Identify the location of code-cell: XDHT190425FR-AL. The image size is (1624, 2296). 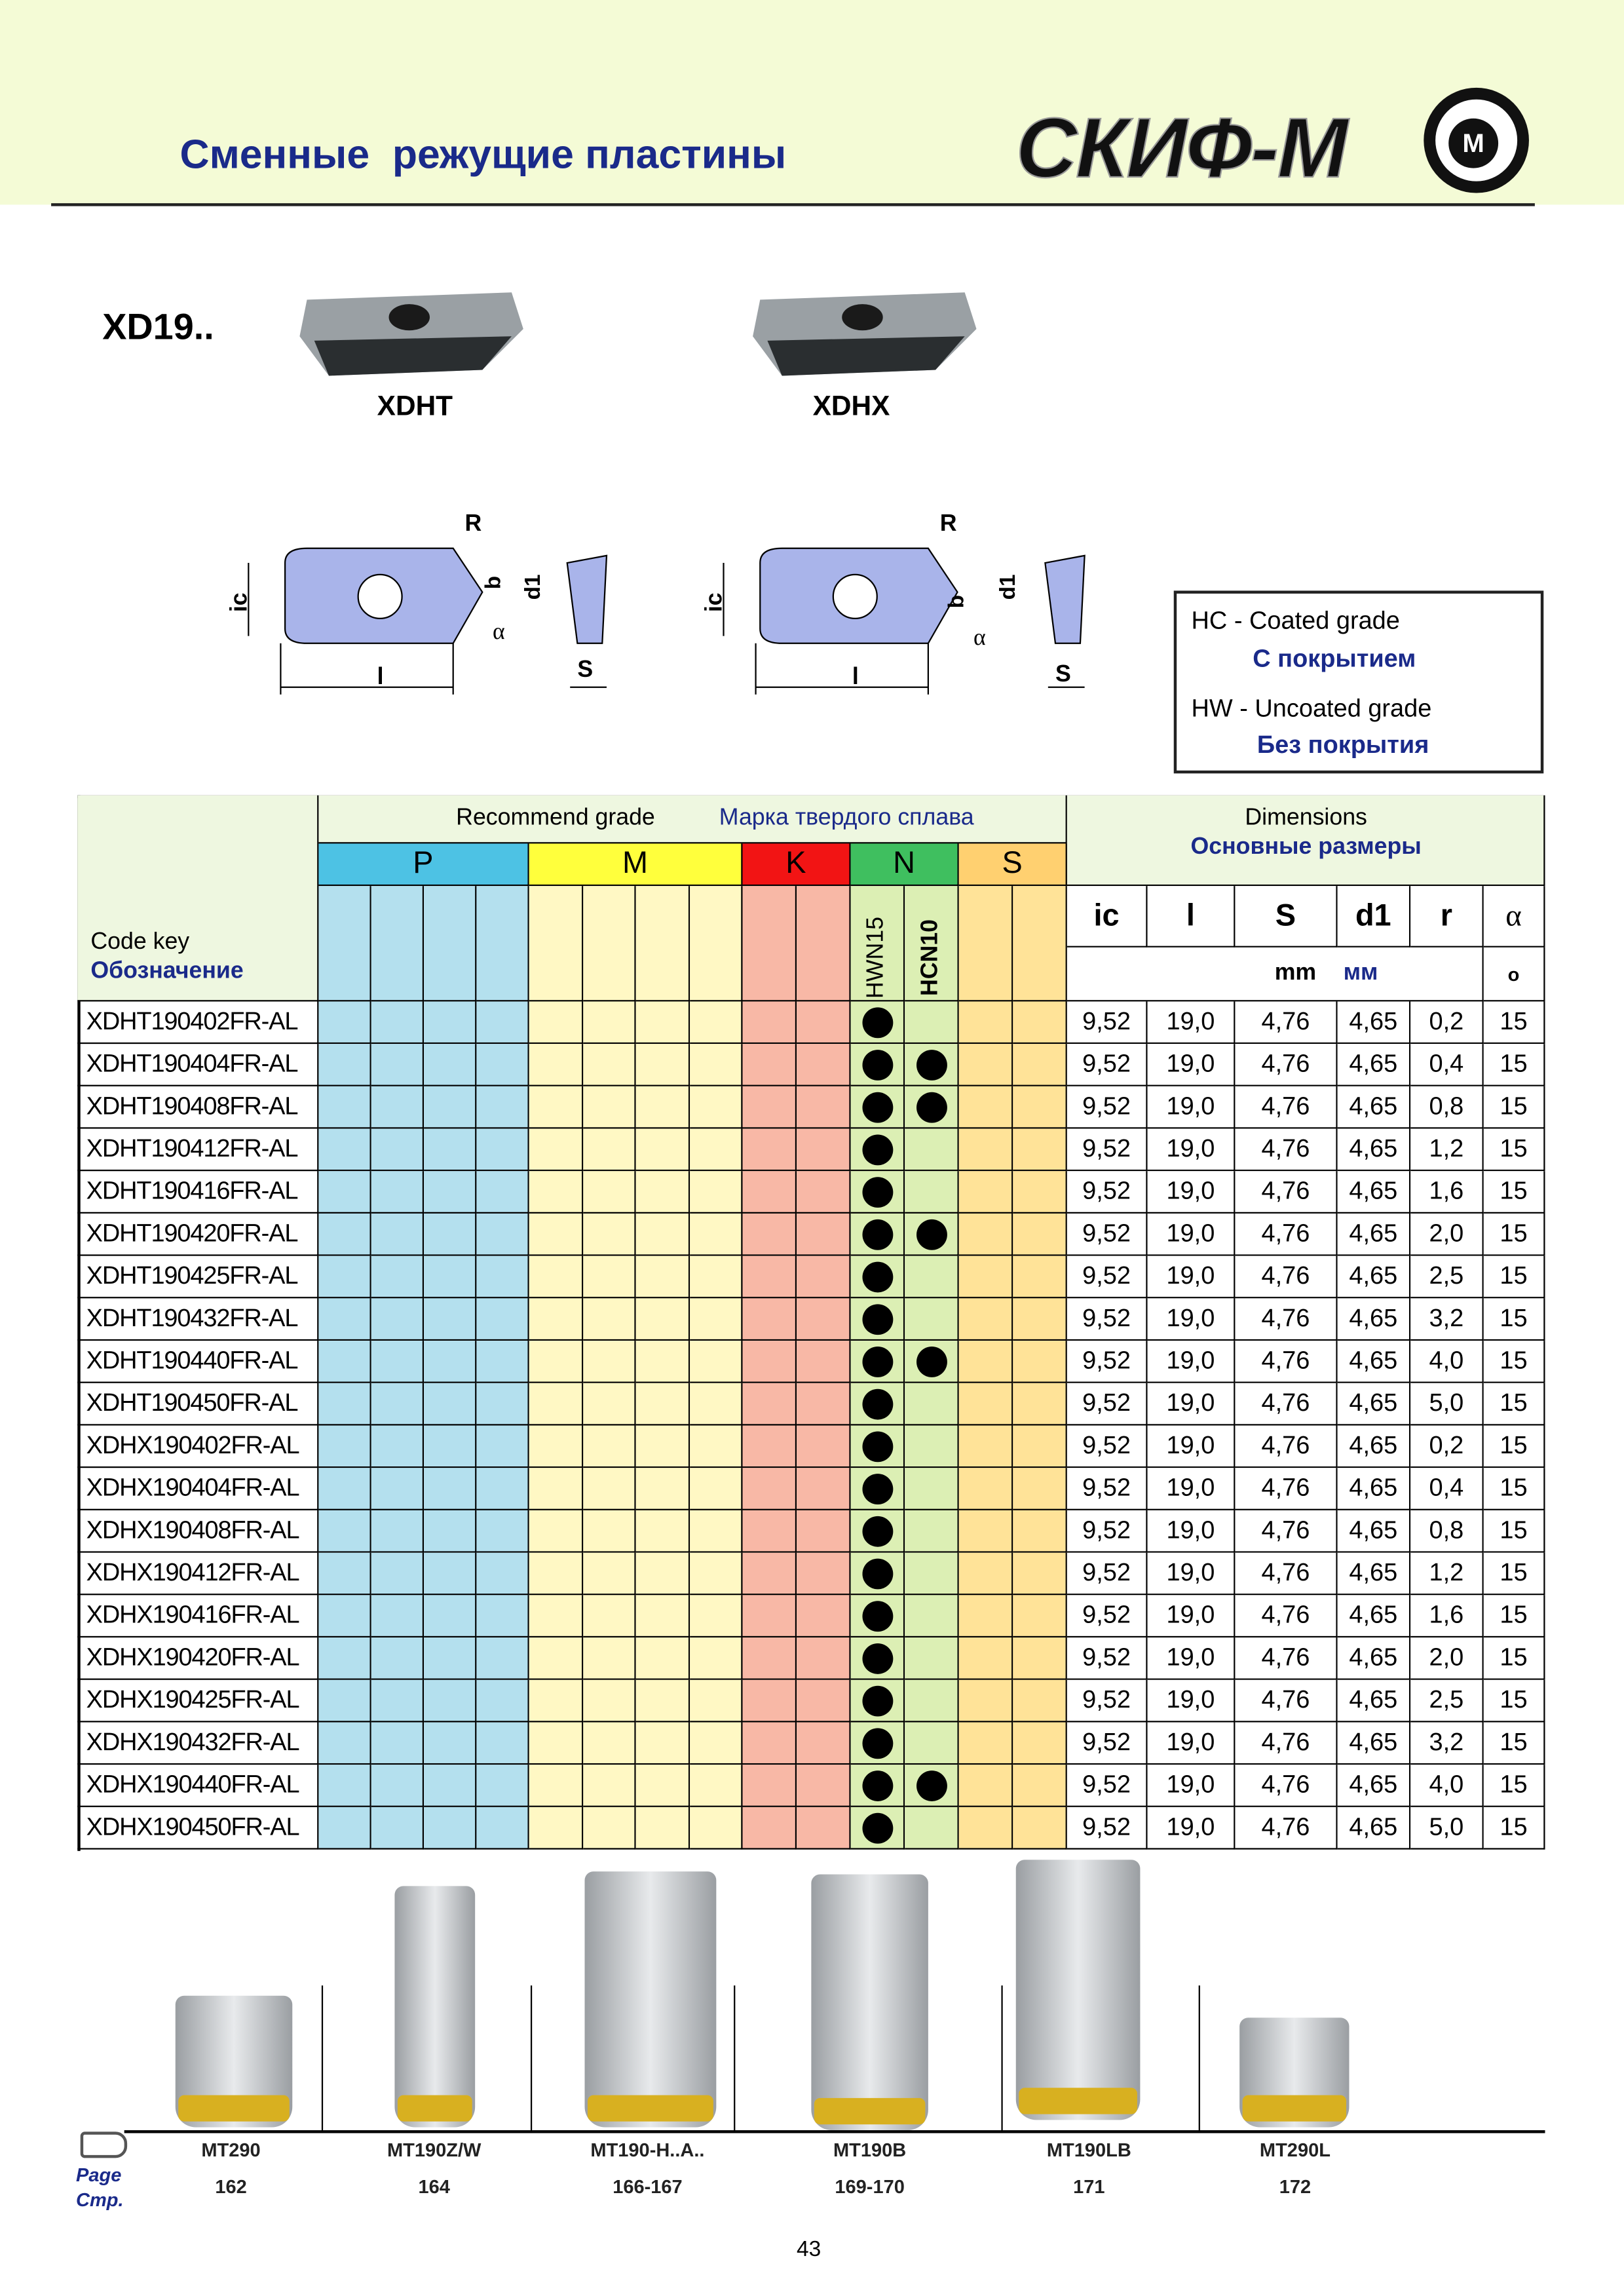
(198, 1277).